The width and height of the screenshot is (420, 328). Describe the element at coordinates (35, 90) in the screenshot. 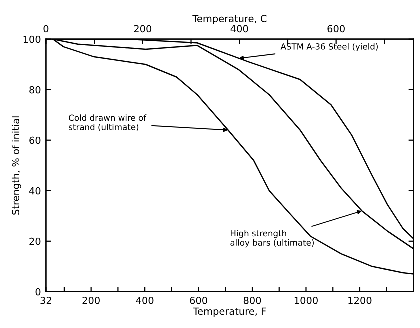

I see `y-tick-label: 80` at that location.